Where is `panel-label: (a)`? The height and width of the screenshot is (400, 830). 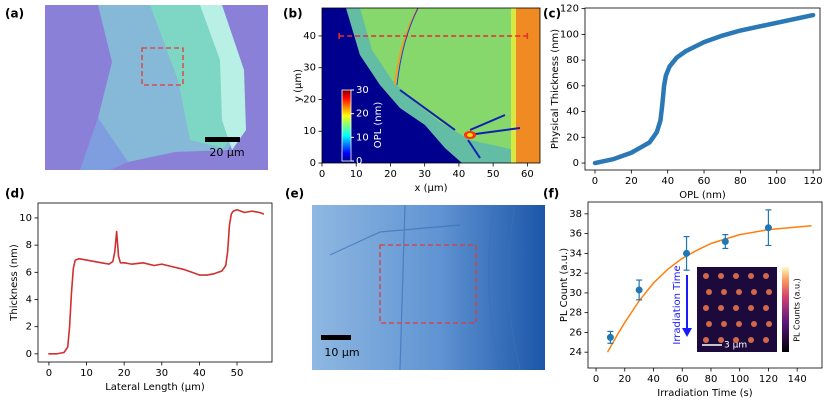
panel-label: (a) is located at coordinates (14, 14).